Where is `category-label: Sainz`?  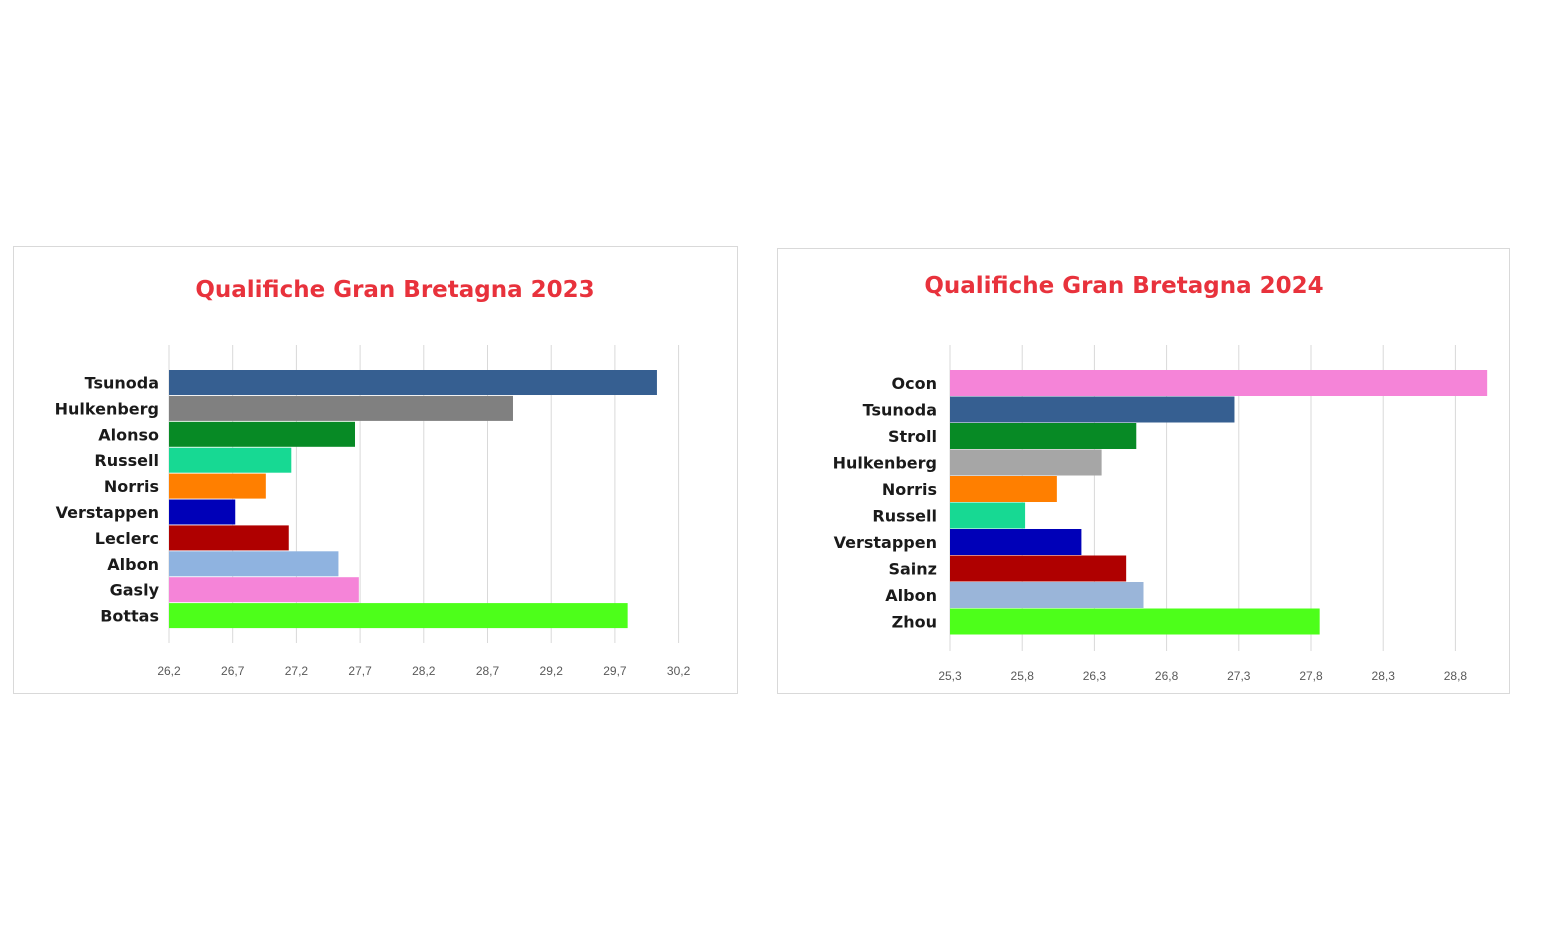
category-label: Sainz is located at coordinates (912, 569).